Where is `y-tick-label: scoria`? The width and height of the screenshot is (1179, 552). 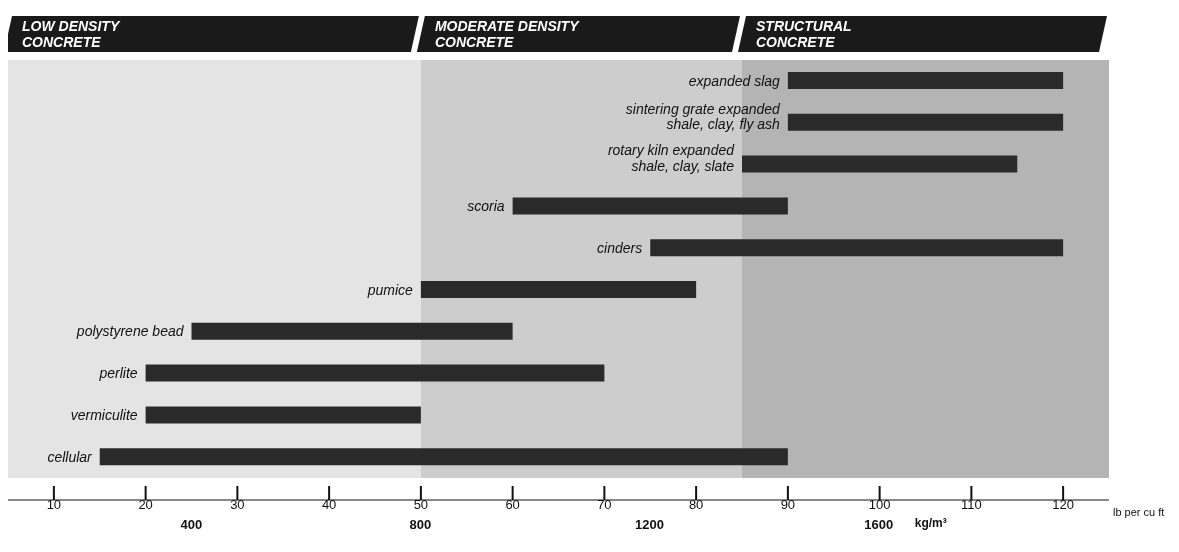
y-tick-label: scoria is located at coordinates (486, 205).